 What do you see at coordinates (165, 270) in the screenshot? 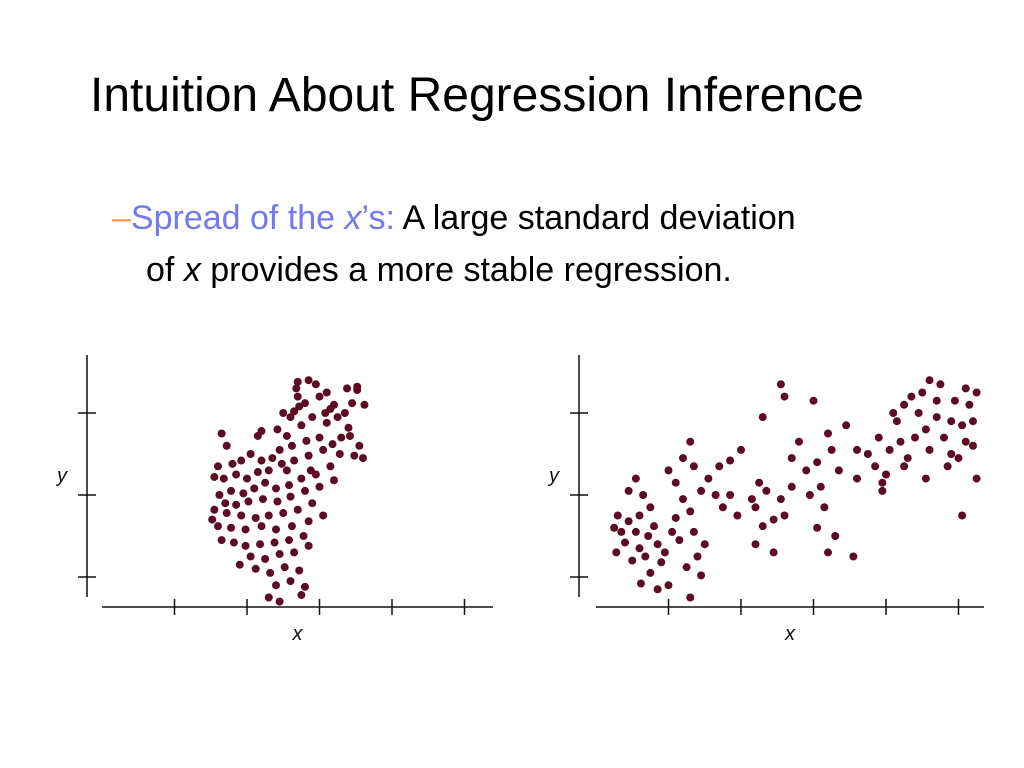
I see `bullet-text-line2-a: of` at bounding box center [165, 270].